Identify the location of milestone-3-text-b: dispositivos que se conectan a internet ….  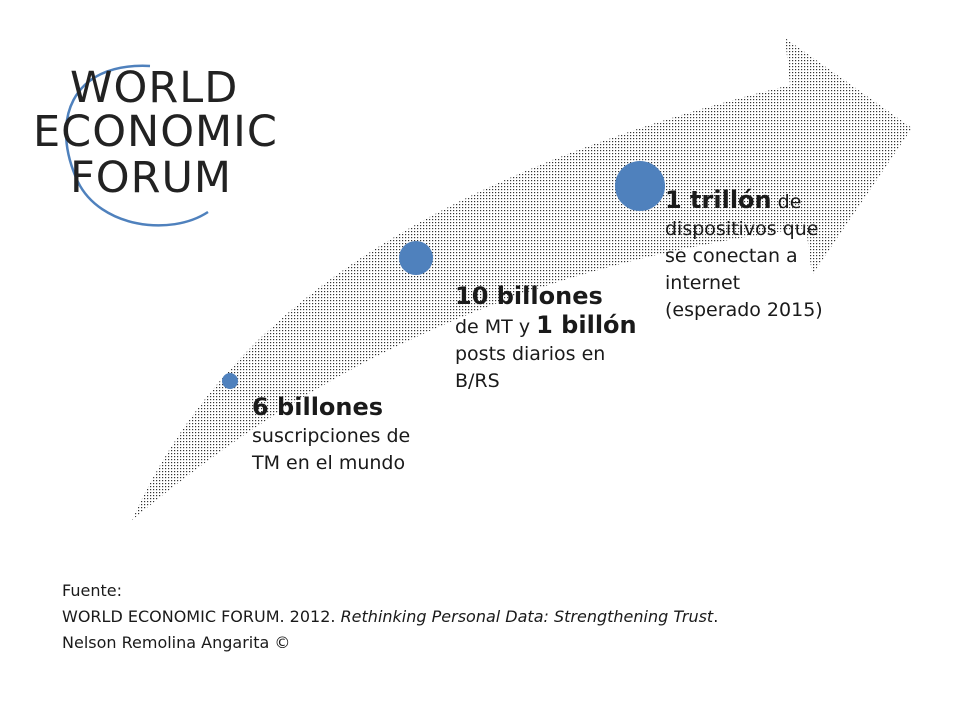
(744, 269).